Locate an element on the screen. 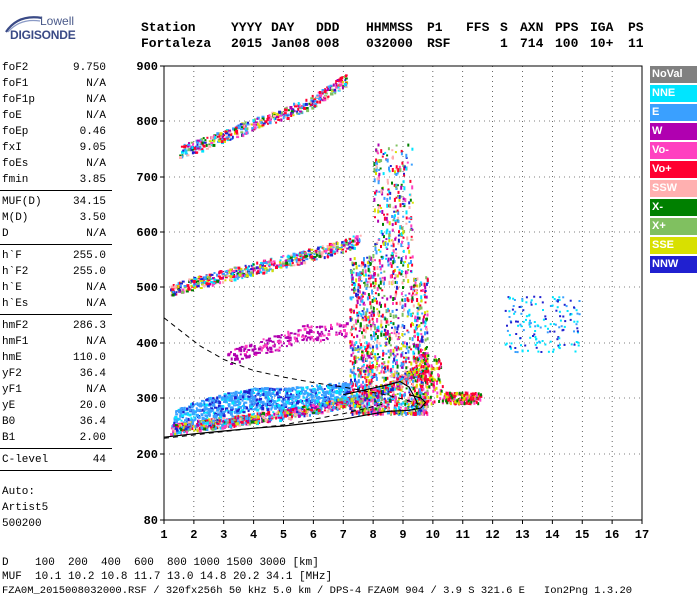 This screenshot has height=600, width=700. logo-digisonde-text: DIGISONDE is located at coordinates (43, 35).